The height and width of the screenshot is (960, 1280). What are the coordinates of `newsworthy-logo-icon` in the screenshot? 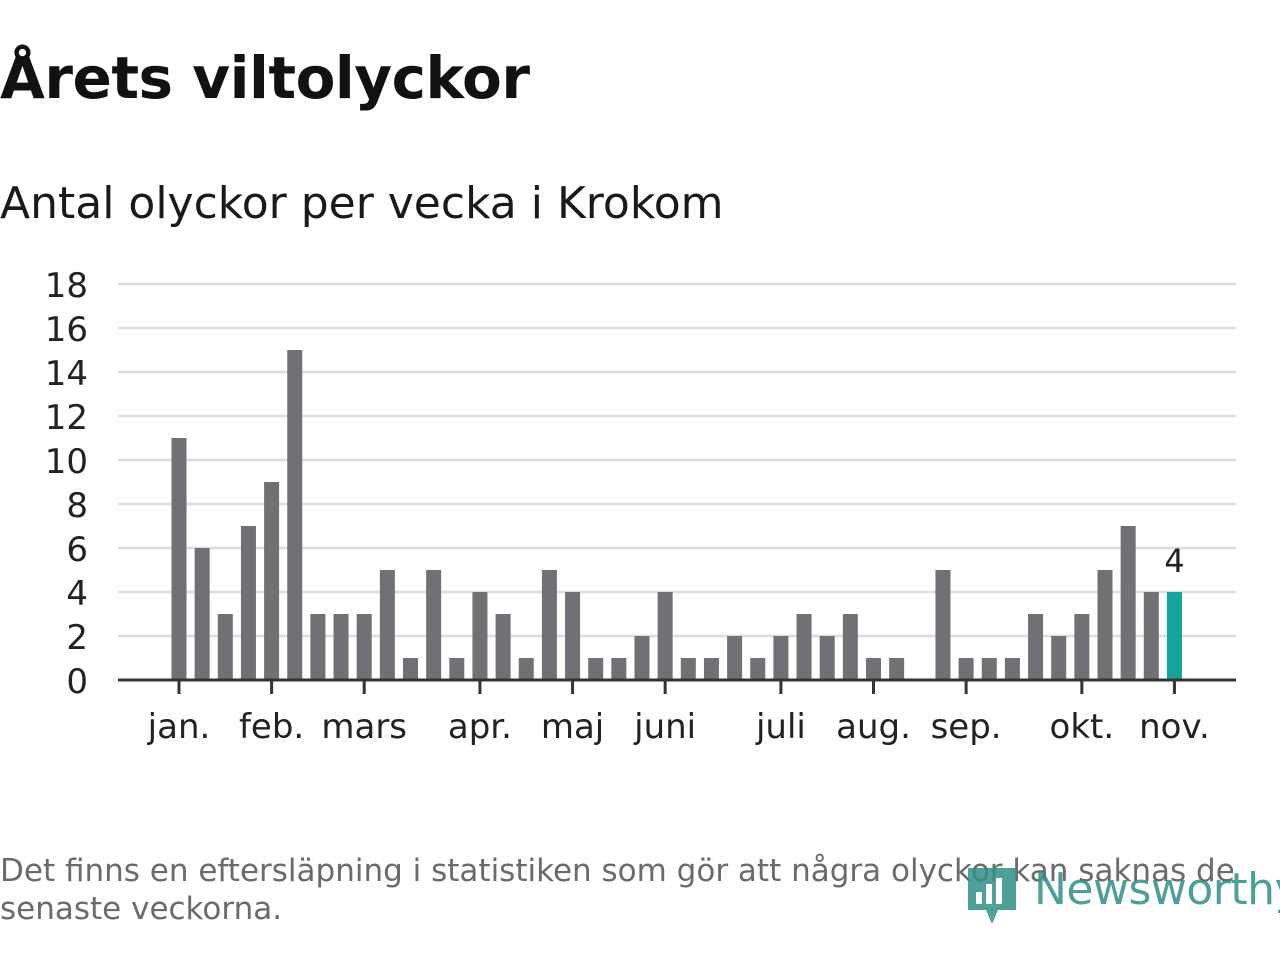 It's located at (992, 896).